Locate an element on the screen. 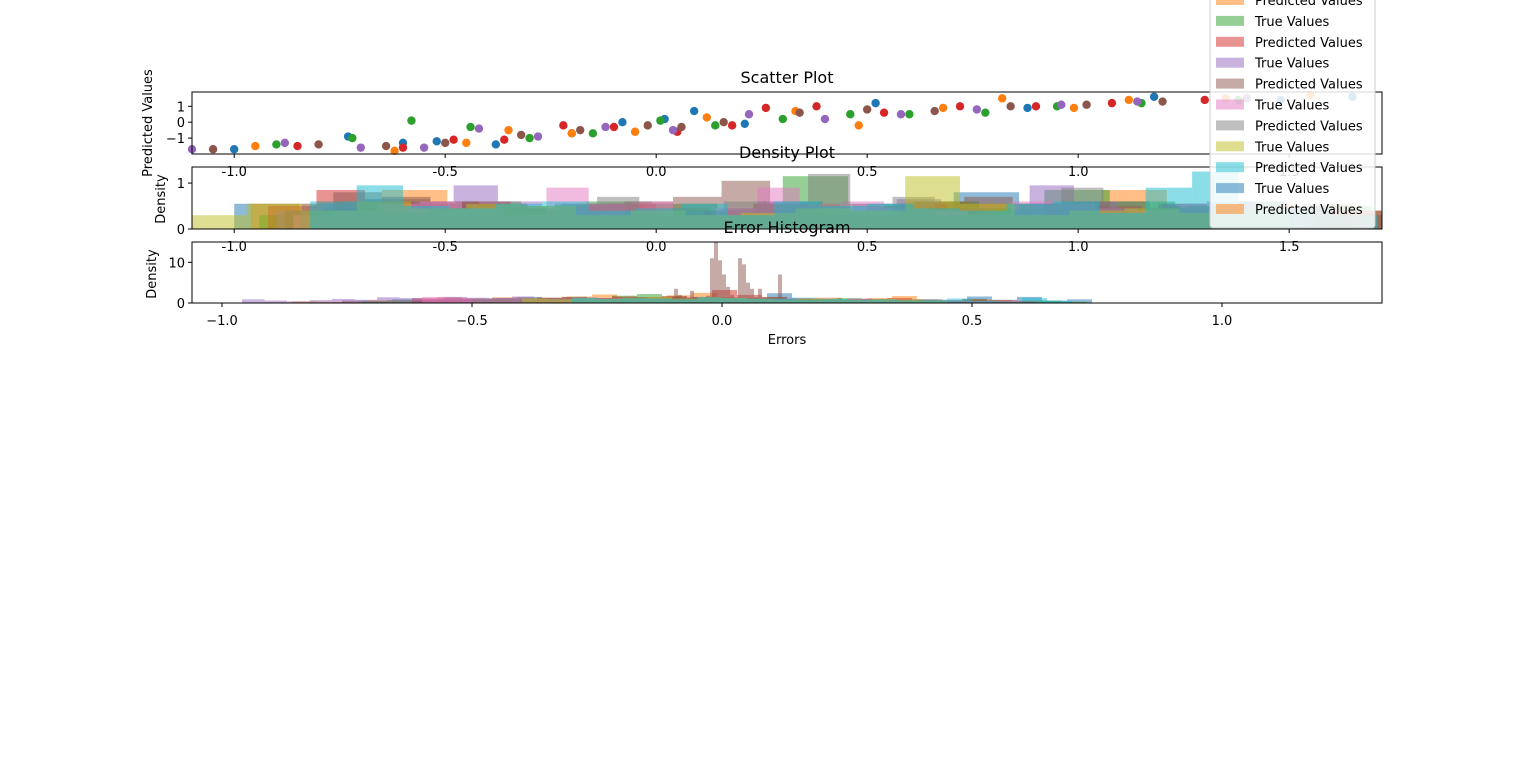  density-x-ticks: -1.0 -0.5 0.0 0.5 1.0 1.5 is located at coordinates (761, 242).